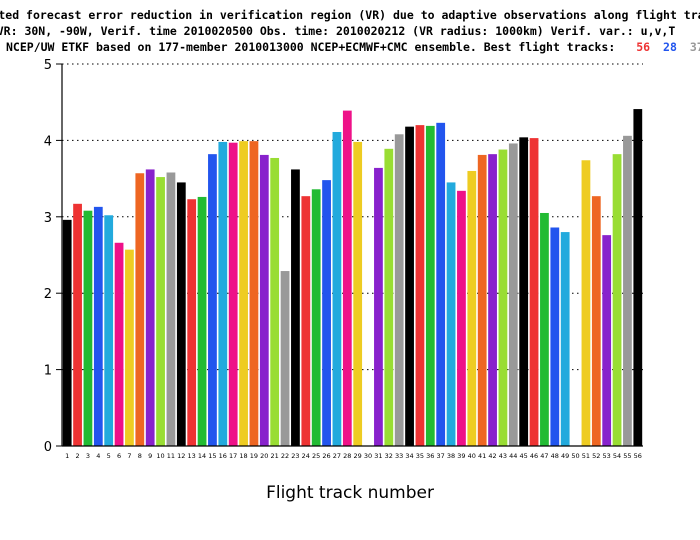 The width and height of the screenshot is (700, 540). What do you see at coordinates (192, 456) in the screenshot?
I see `x-tick-label: 13` at bounding box center [192, 456].